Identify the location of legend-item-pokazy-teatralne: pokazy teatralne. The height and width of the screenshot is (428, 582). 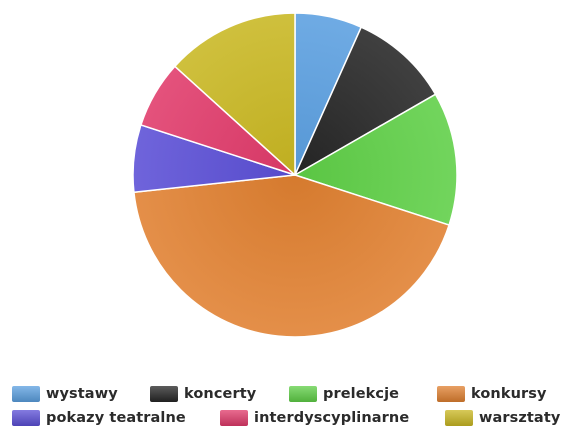
(99, 418).